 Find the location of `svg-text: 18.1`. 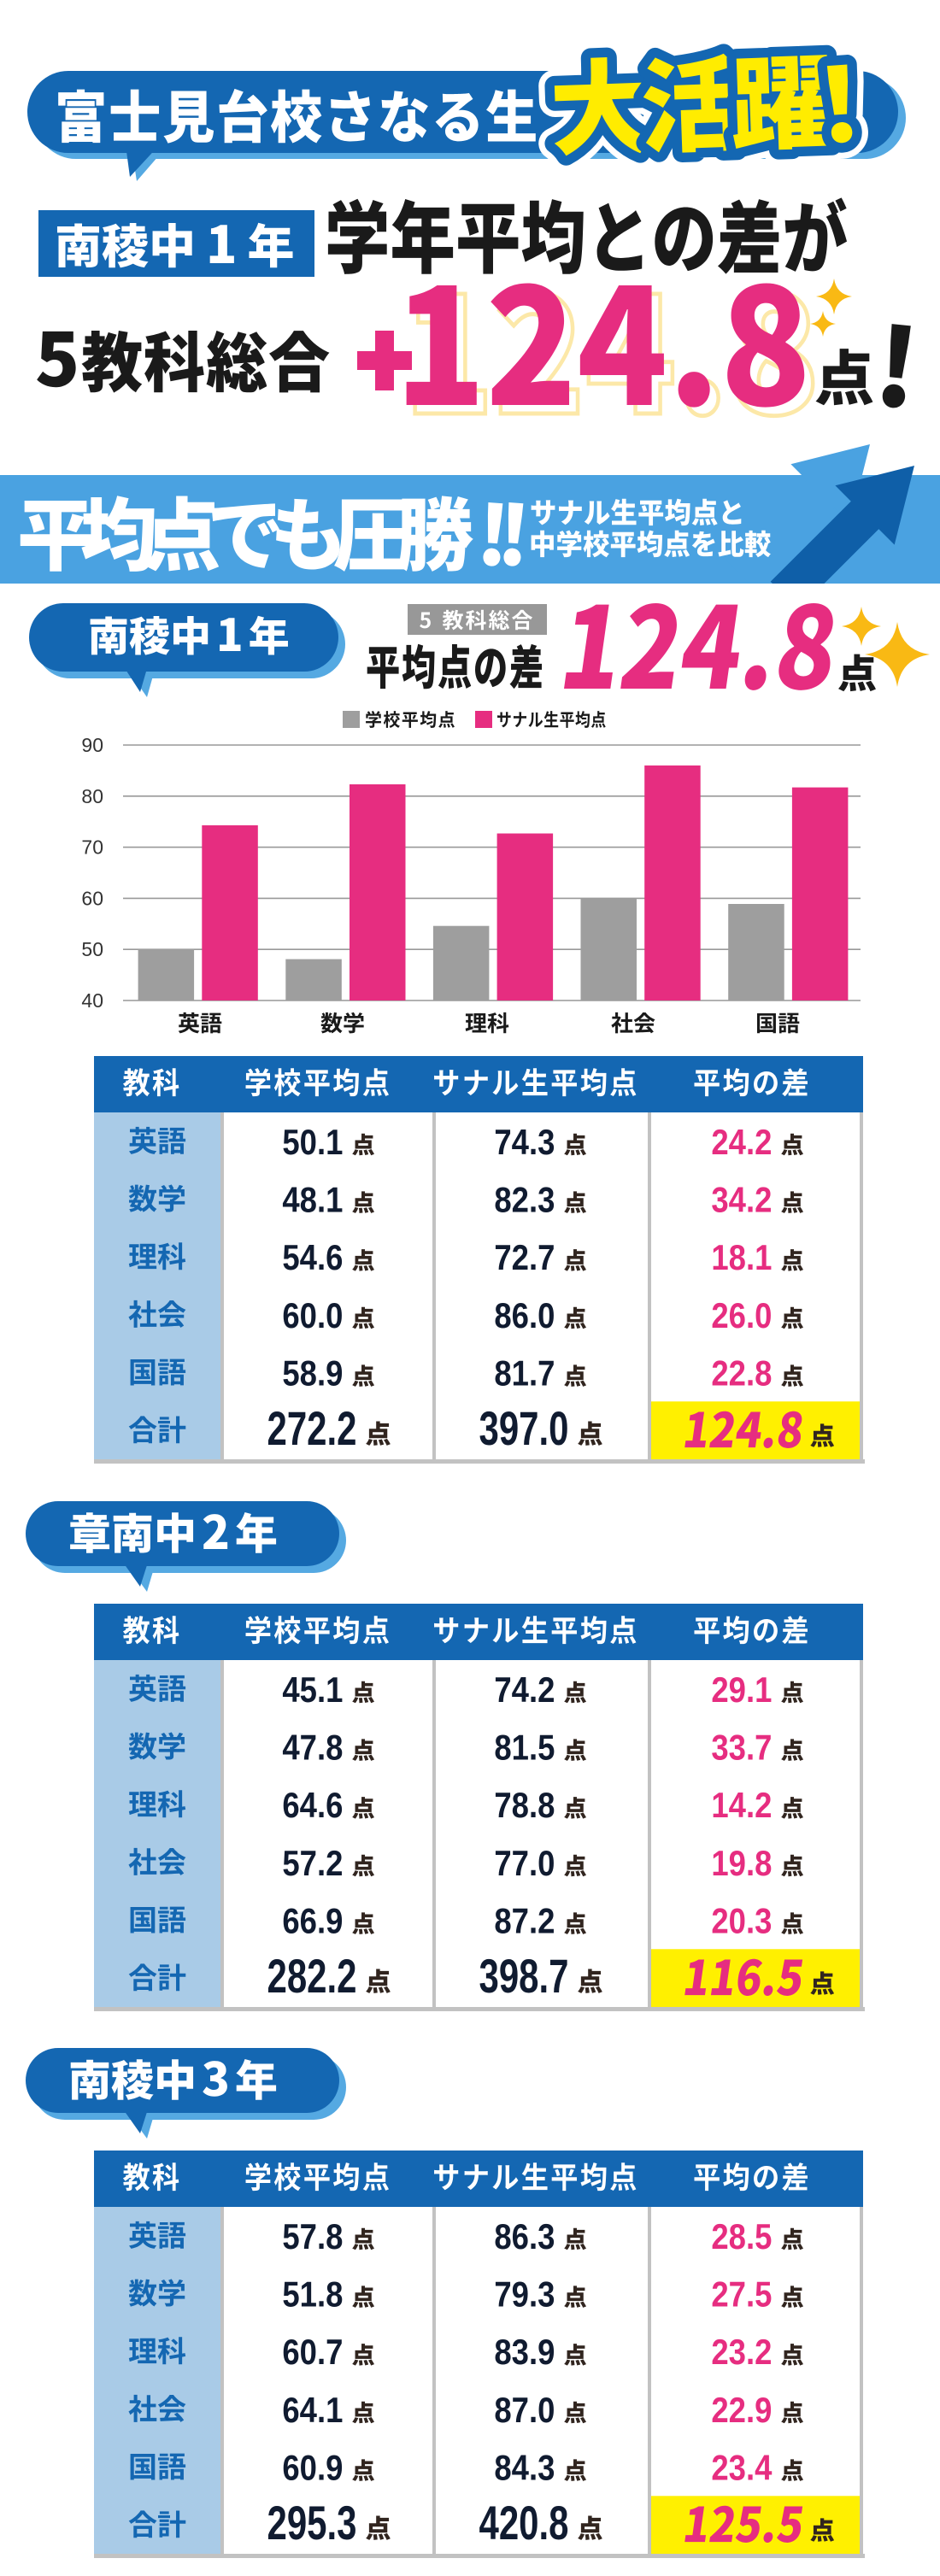

svg-text: 18.1 is located at coordinates (741, 1257).